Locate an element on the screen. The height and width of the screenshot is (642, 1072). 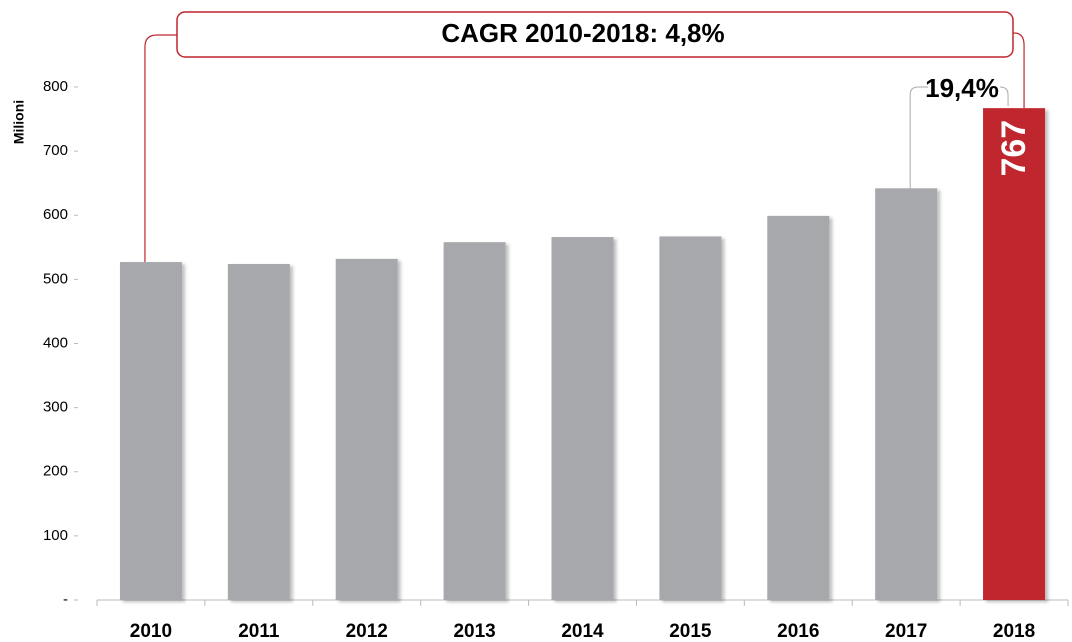
value-label: 767 is located at coordinates (1014, 148).